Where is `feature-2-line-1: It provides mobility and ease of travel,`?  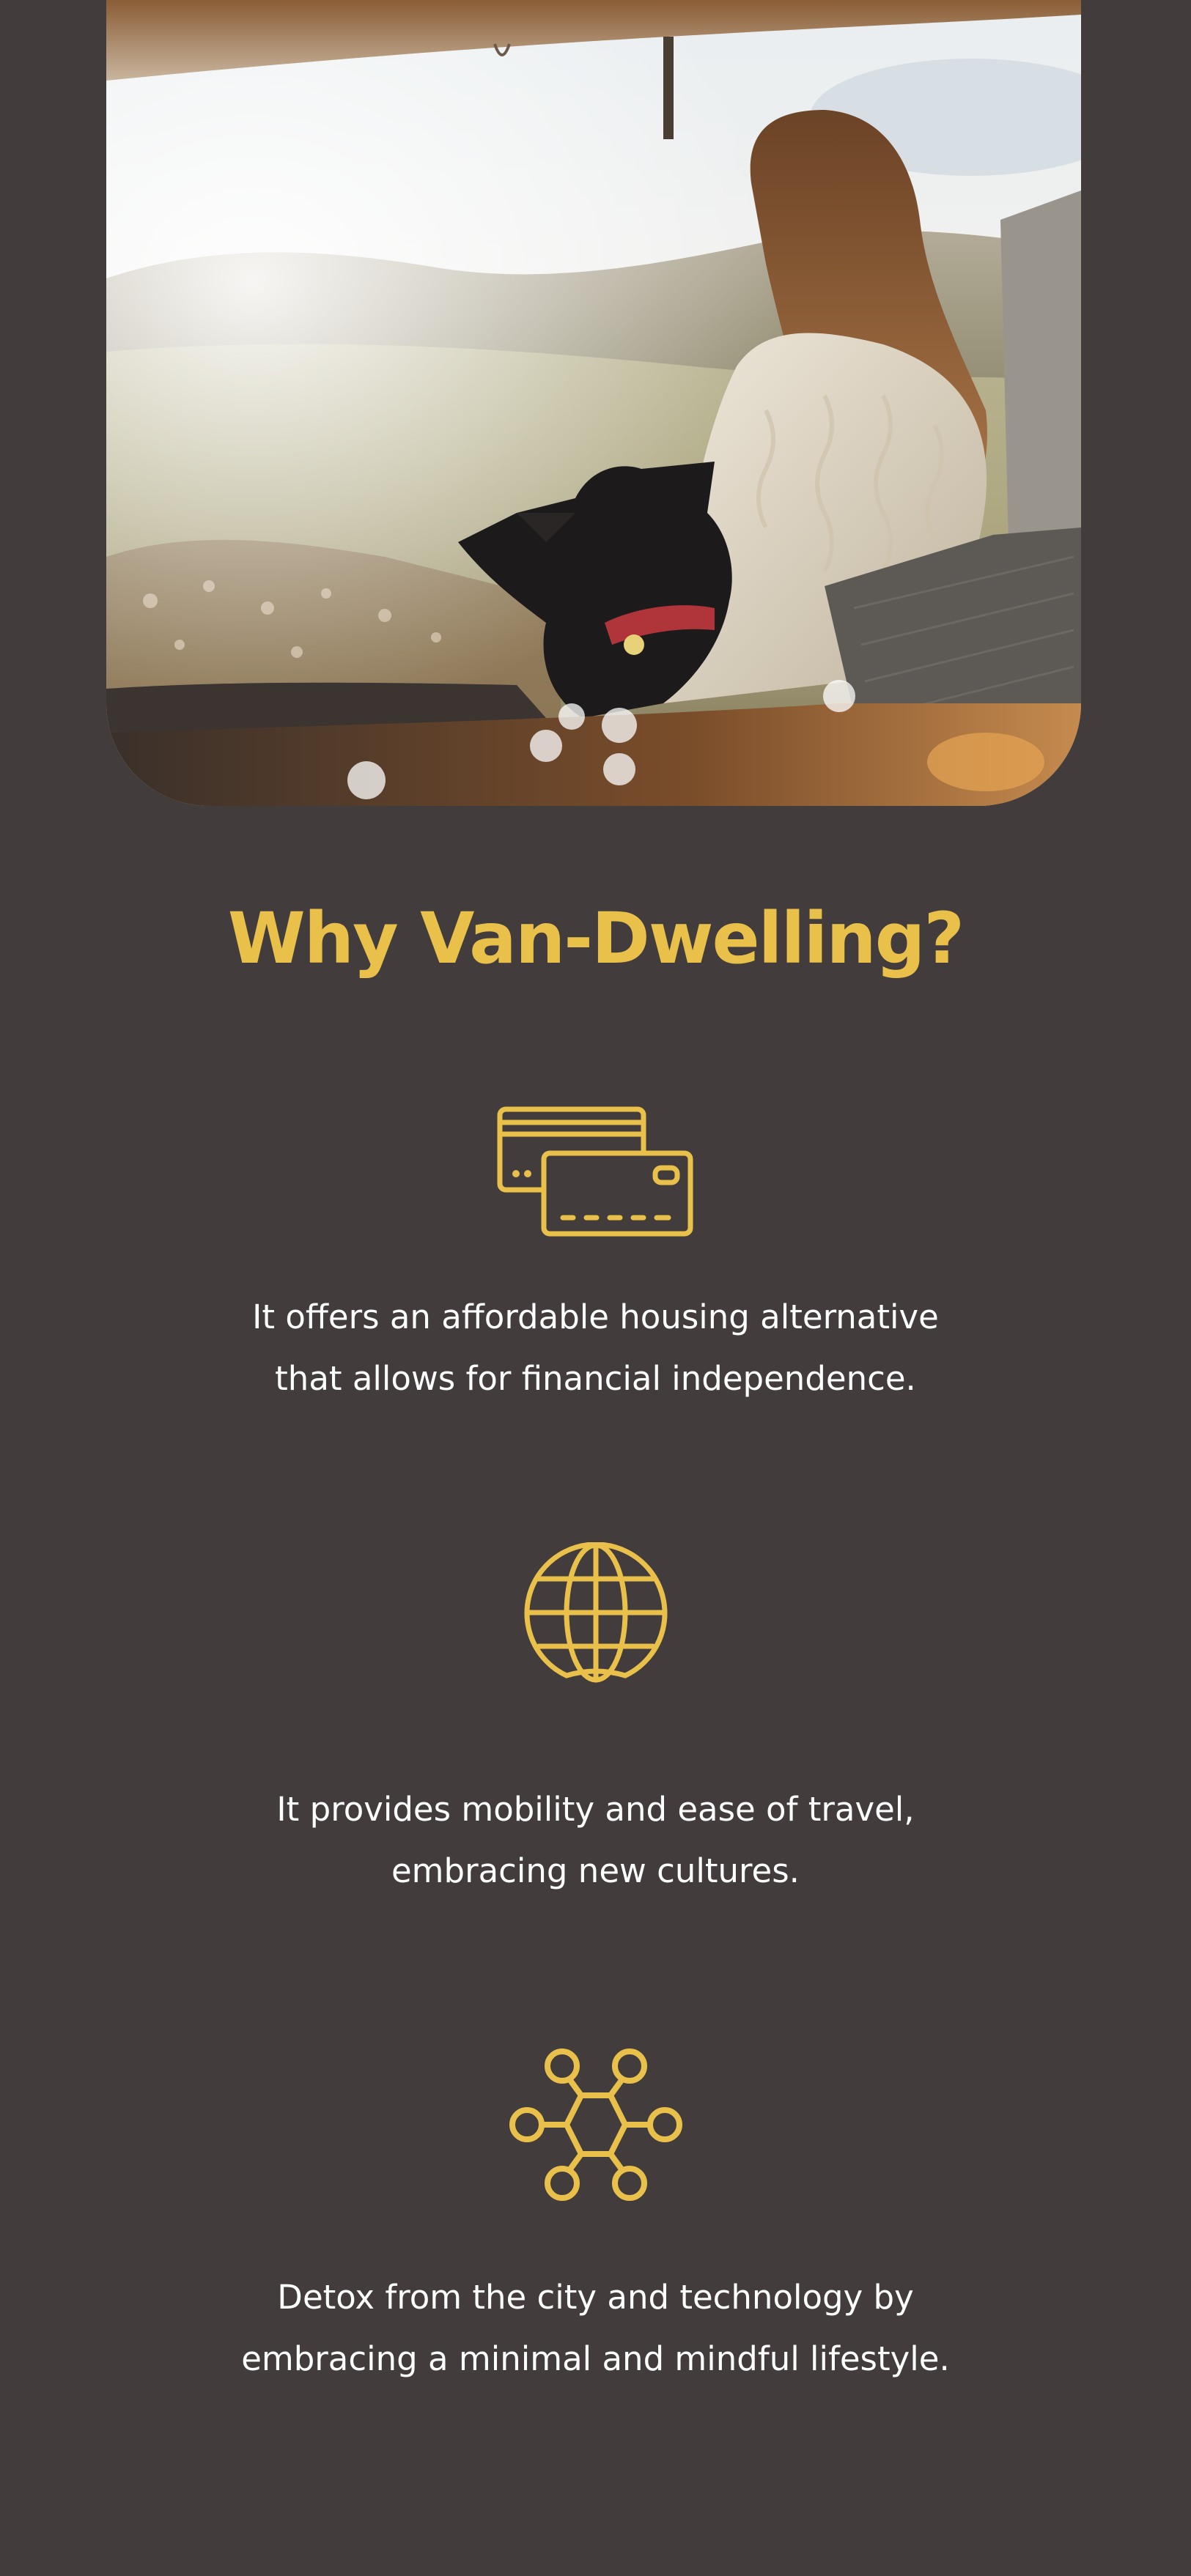
feature-2-line-1: It provides mobility and ease of travel, is located at coordinates (595, 1809).